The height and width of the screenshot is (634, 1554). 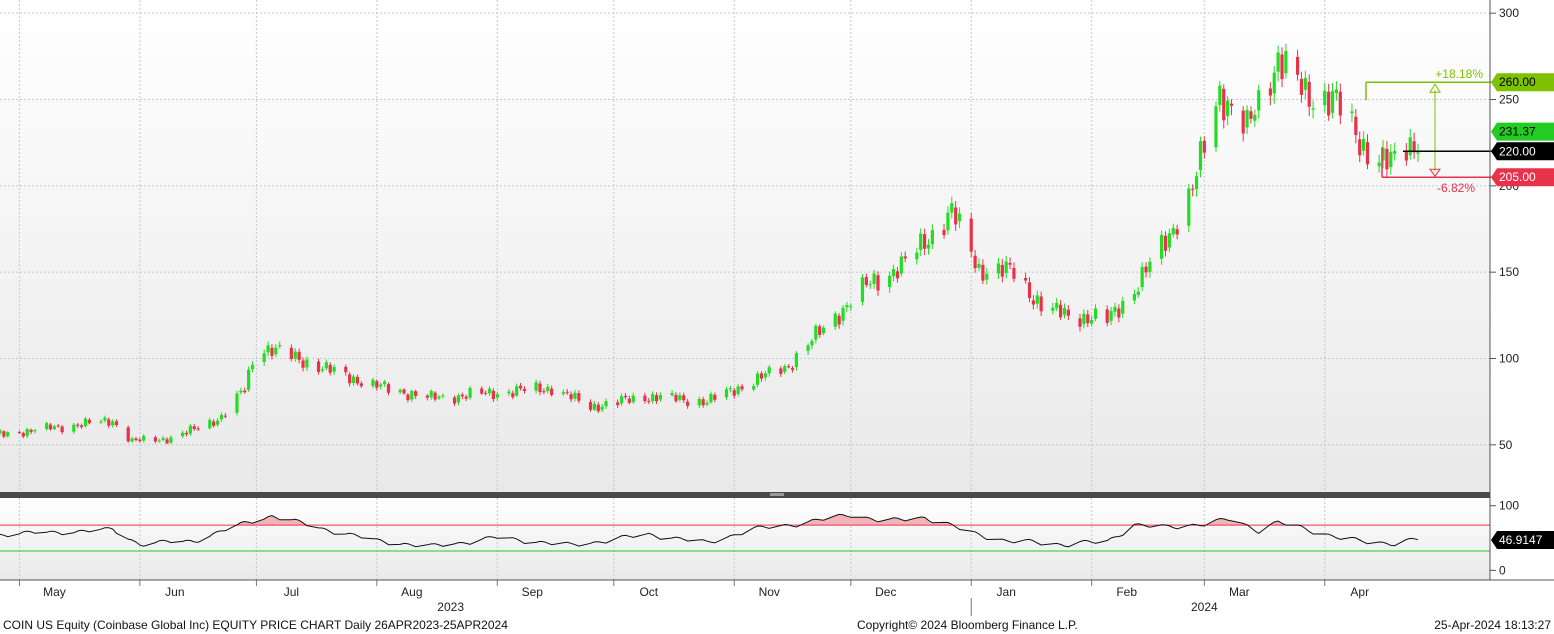 I want to click on price-tick-label: 50, so click(x=1506, y=445).